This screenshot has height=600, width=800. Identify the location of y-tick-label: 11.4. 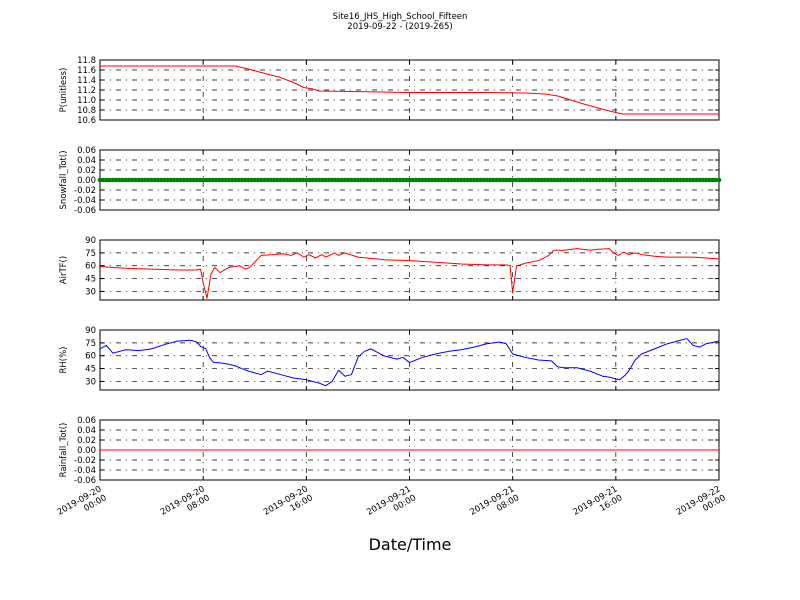
(86, 81).